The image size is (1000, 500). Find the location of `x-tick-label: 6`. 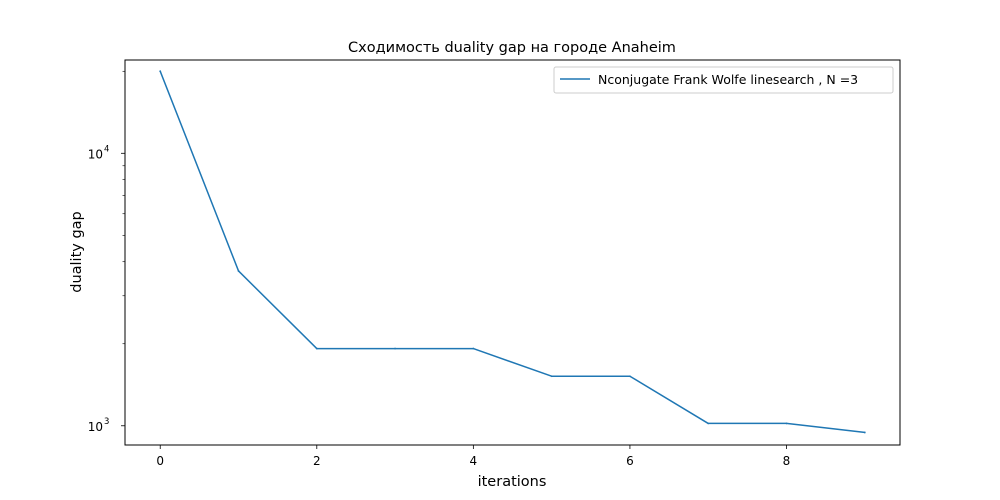

x-tick-label: 6 is located at coordinates (630, 461).